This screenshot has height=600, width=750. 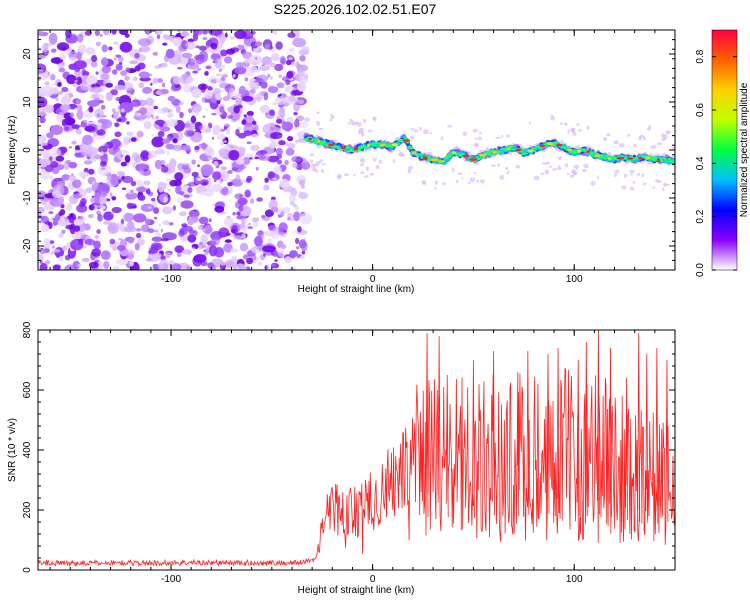 What do you see at coordinates (175, 150) in the screenshot?
I see `noise-region` at bounding box center [175, 150].